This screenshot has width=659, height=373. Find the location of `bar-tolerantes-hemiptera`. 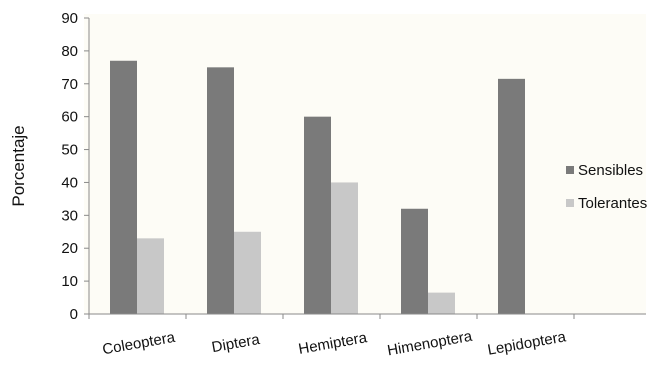

bar-tolerantes-hemiptera is located at coordinates (344, 248).